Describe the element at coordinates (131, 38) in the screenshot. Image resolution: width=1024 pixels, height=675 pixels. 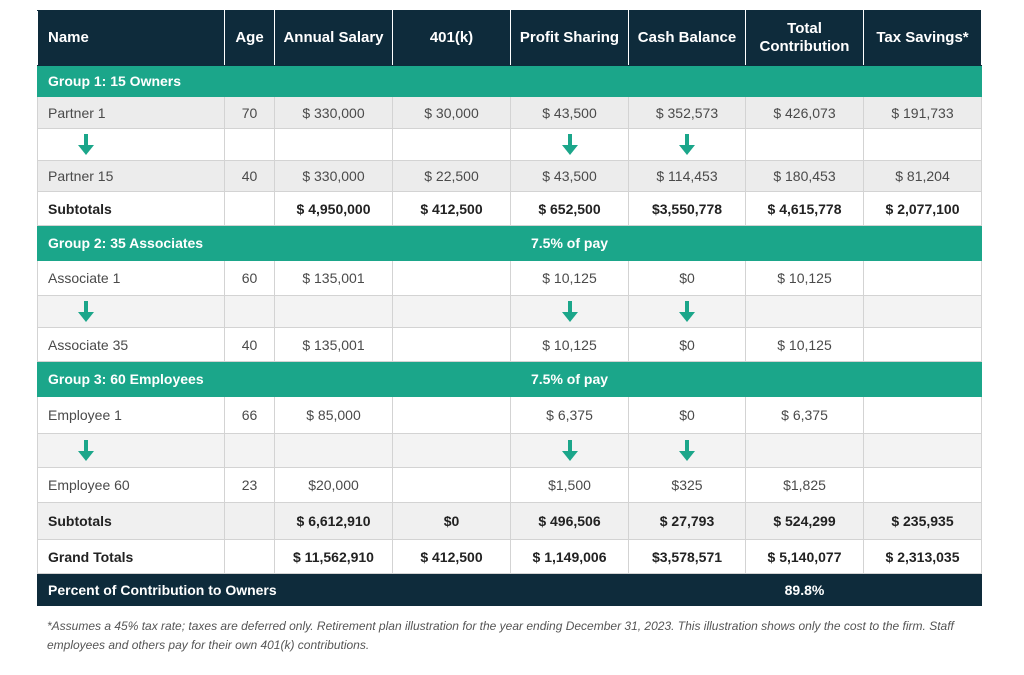
I see `column-header: Name` at that location.